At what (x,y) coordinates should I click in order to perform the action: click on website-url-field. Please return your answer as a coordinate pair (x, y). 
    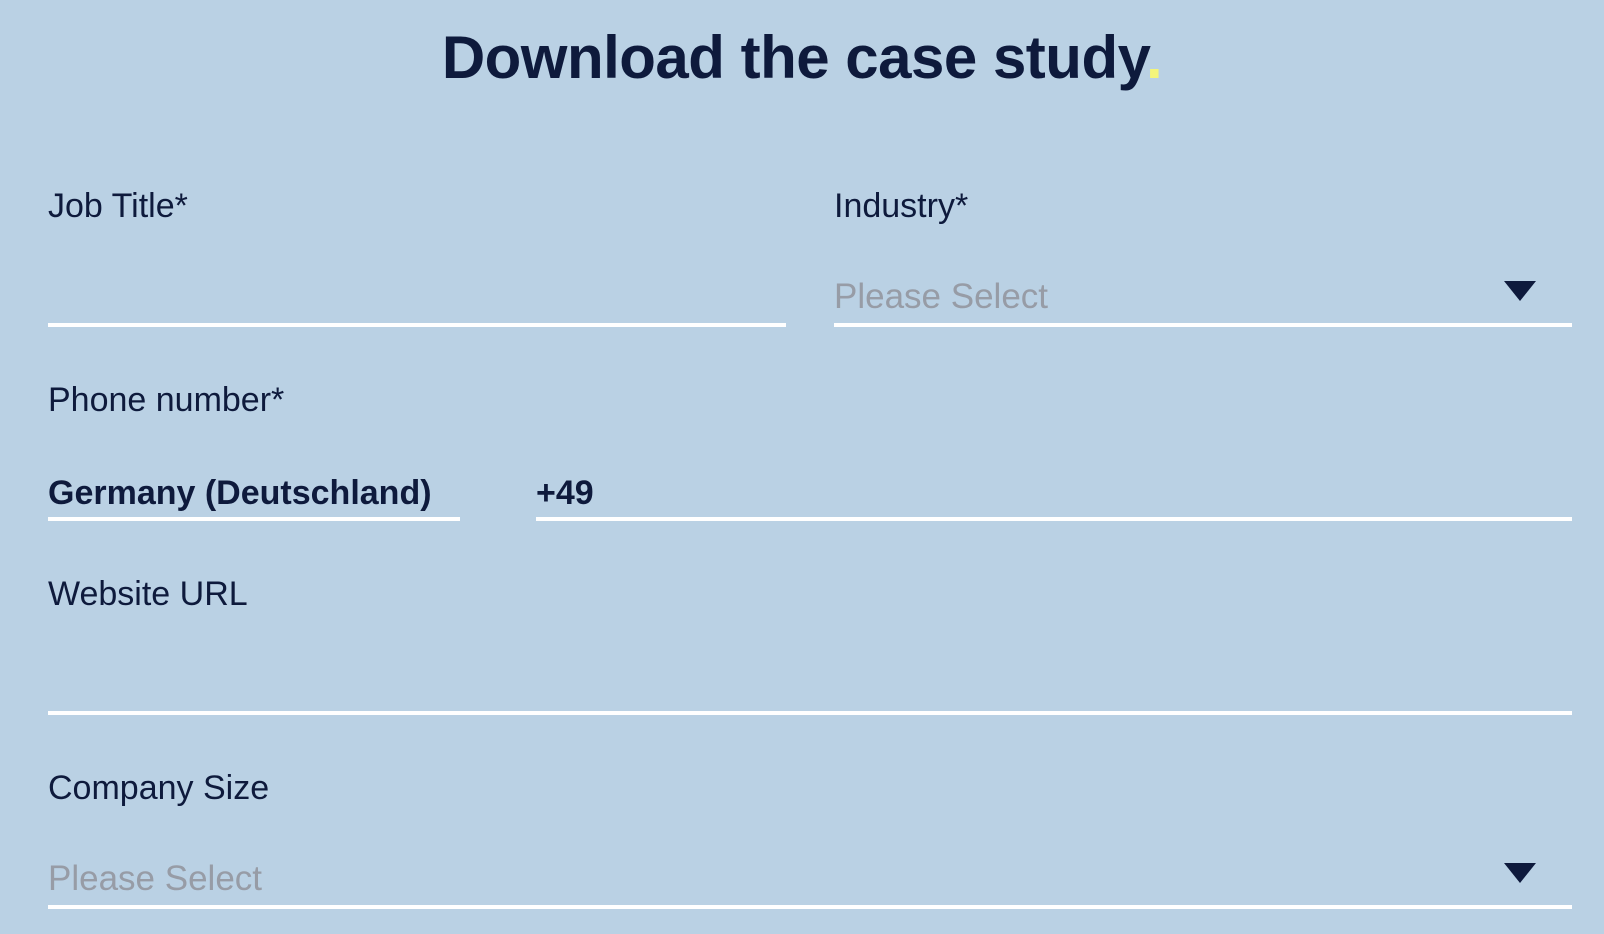
    Looking at the image, I should click on (810, 685).